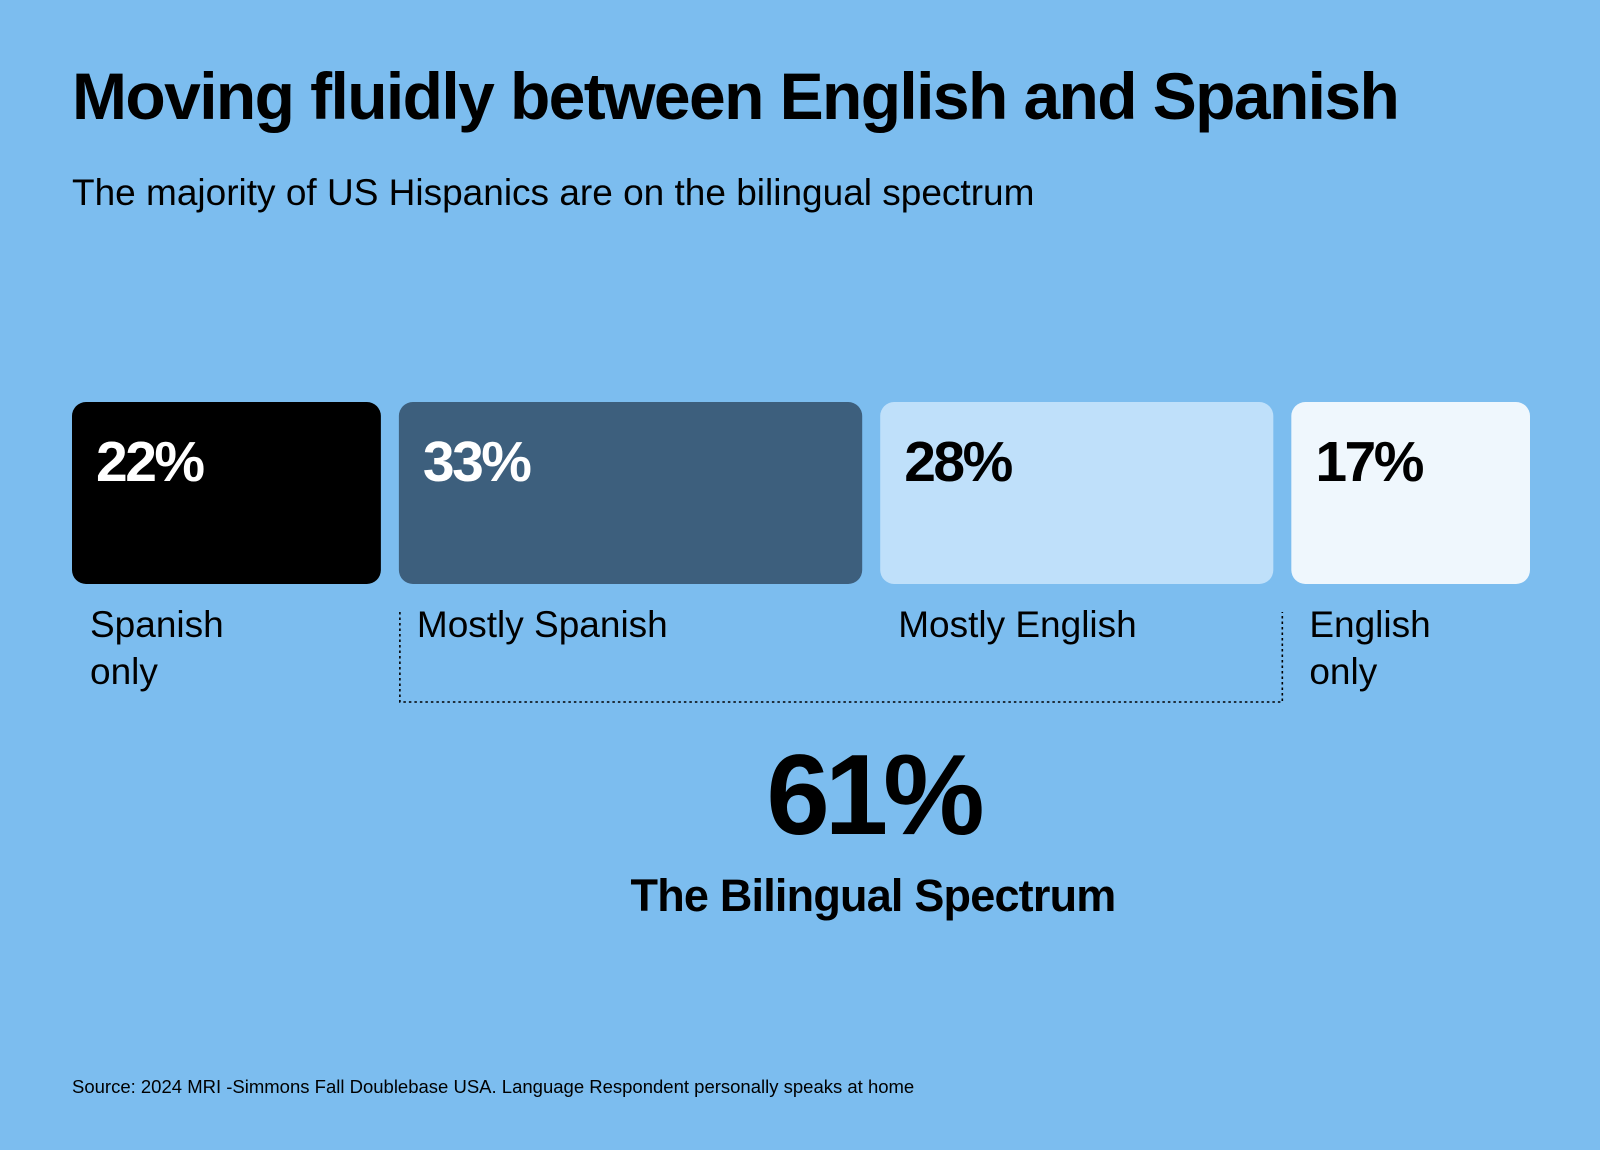 Image resolution: width=1600 pixels, height=1150 pixels. What do you see at coordinates (873, 895) in the screenshot?
I see `bilingual-spectrum-label: The Bilingual Spectrum` at bounding box center [873, 895].